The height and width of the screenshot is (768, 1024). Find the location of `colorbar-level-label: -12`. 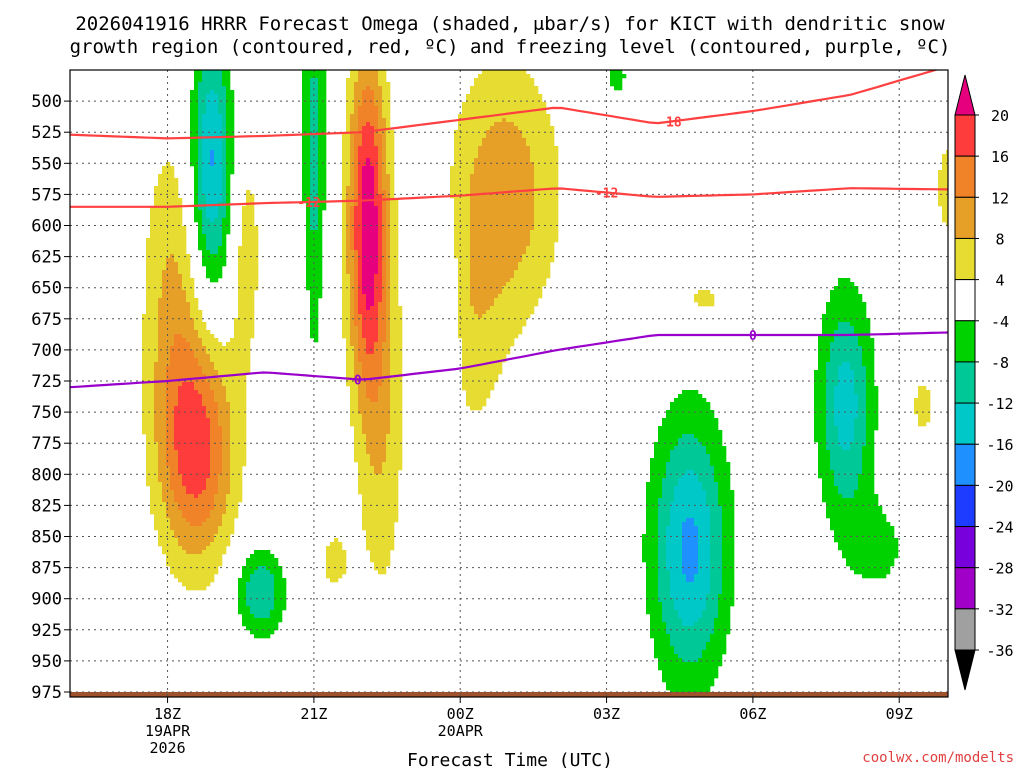

colorbar-level-label: -12 is located at coordinates (999, 404).